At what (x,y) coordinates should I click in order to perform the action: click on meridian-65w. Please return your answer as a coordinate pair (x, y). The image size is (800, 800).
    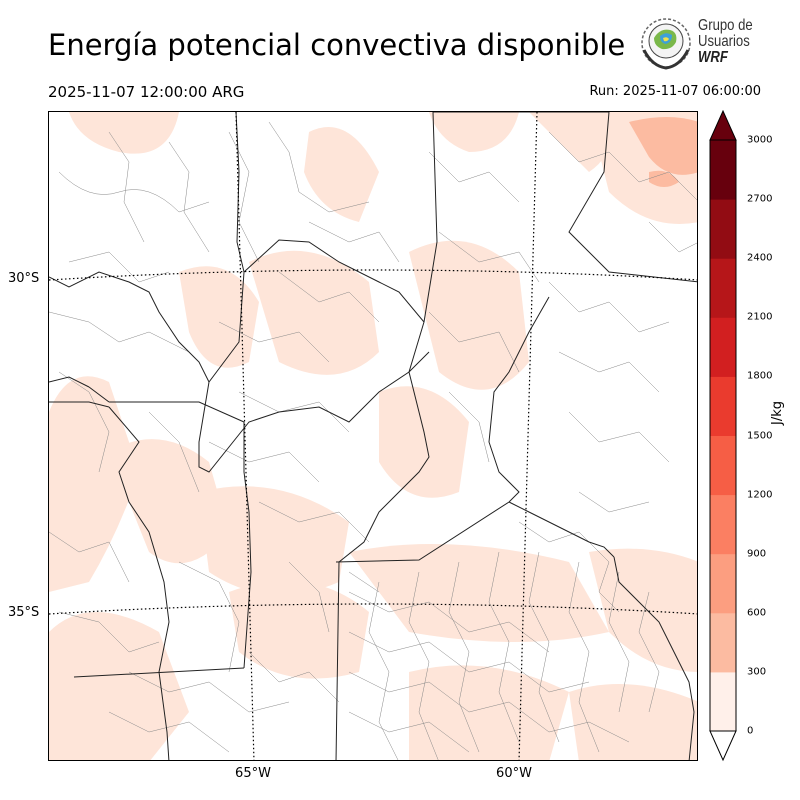
    Looking at the image, I should click on (245, 436).